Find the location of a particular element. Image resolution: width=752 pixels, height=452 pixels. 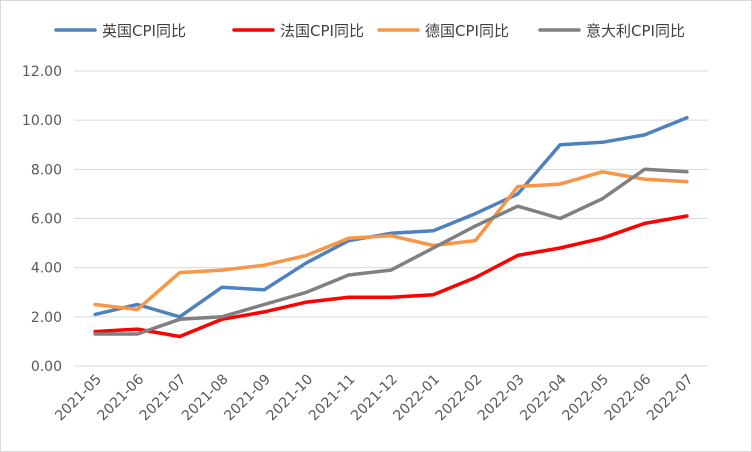

y-tick-label: 2.00 is located at coordinates (46, 318).